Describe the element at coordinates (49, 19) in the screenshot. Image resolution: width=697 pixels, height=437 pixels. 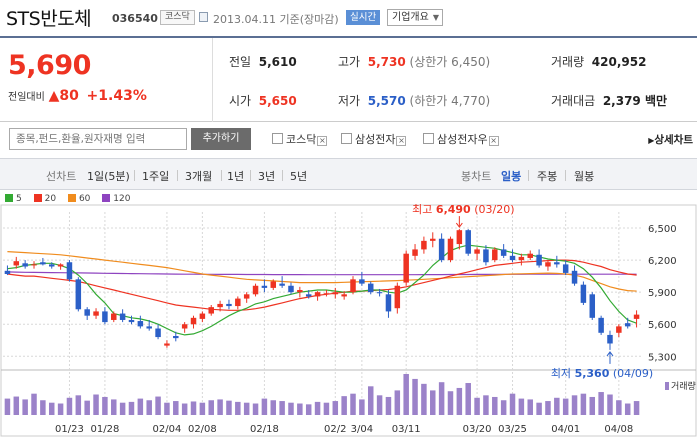
I see `stock-name: STS반도체` at that location.